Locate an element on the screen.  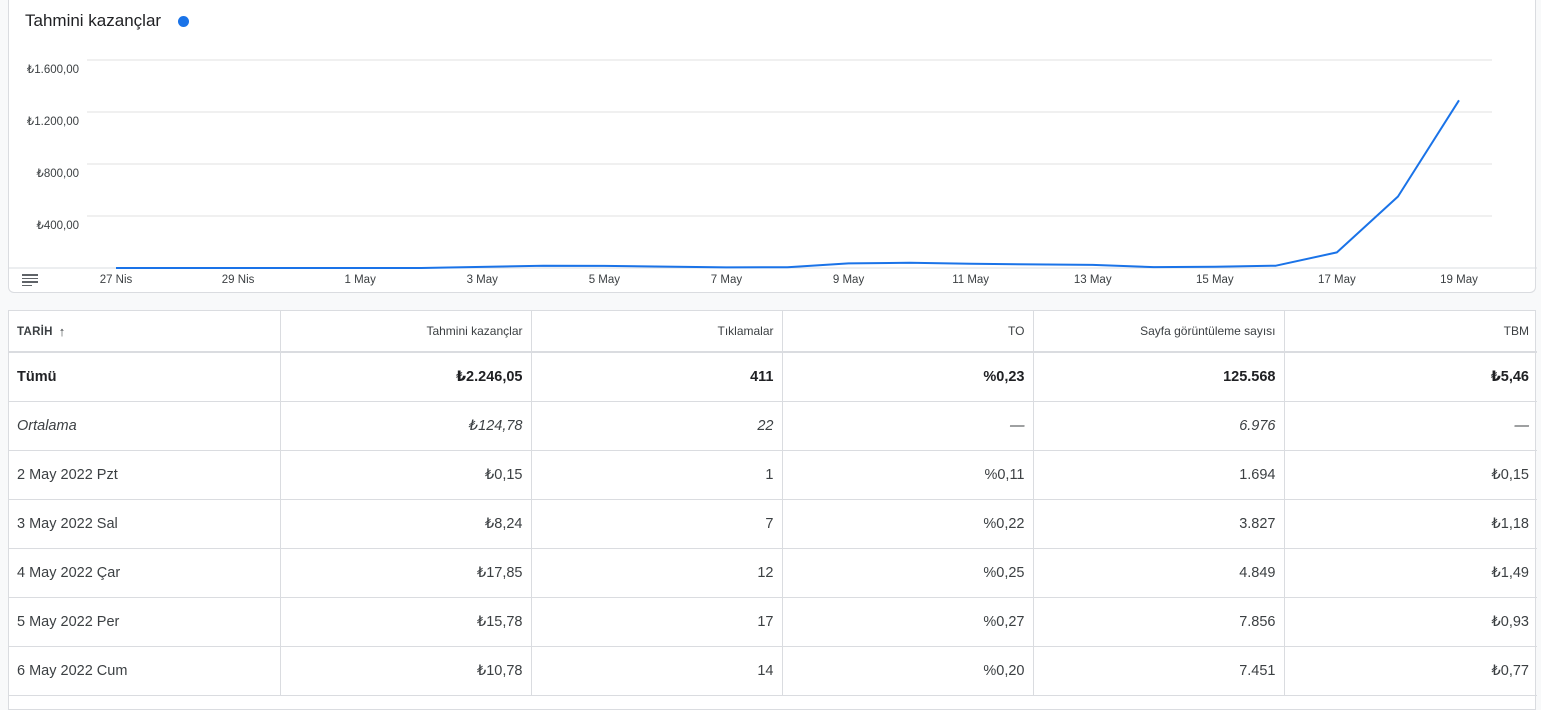
table-row: 3 May 2022 Sal ₺8,24 7 %0,22 3.827 ₺1,18 is located at coordinates (773, 523).